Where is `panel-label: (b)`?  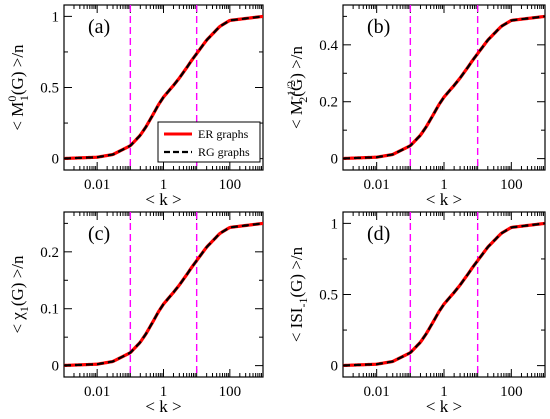
panel-label: (b) is located at coordinates (378, 27).